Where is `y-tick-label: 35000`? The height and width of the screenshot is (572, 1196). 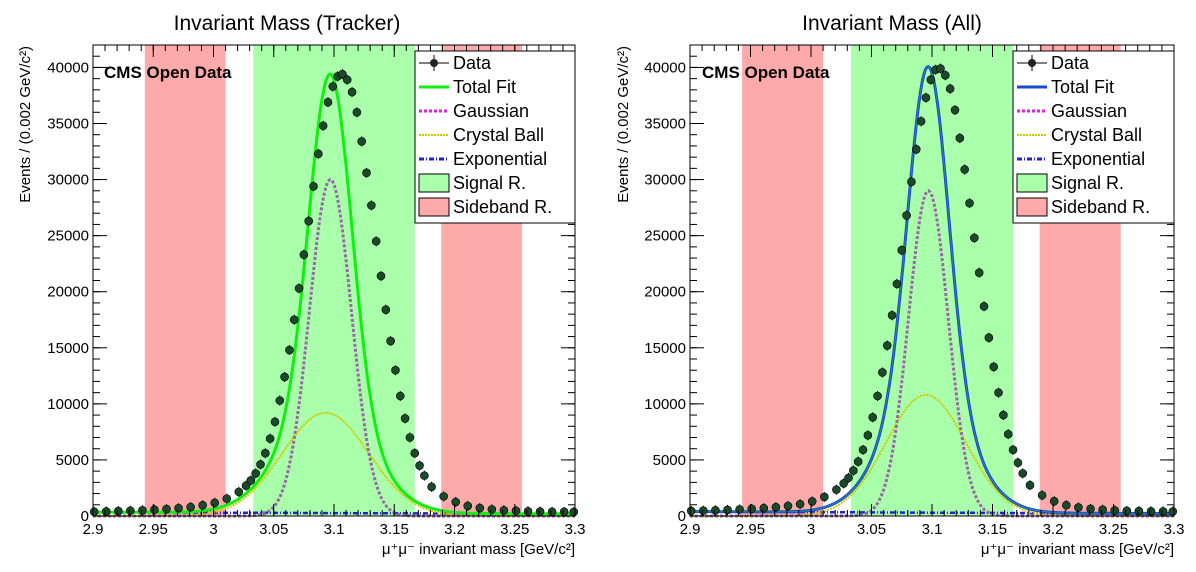 y-tick-label: 35000 is located at coordinates (665, 124).